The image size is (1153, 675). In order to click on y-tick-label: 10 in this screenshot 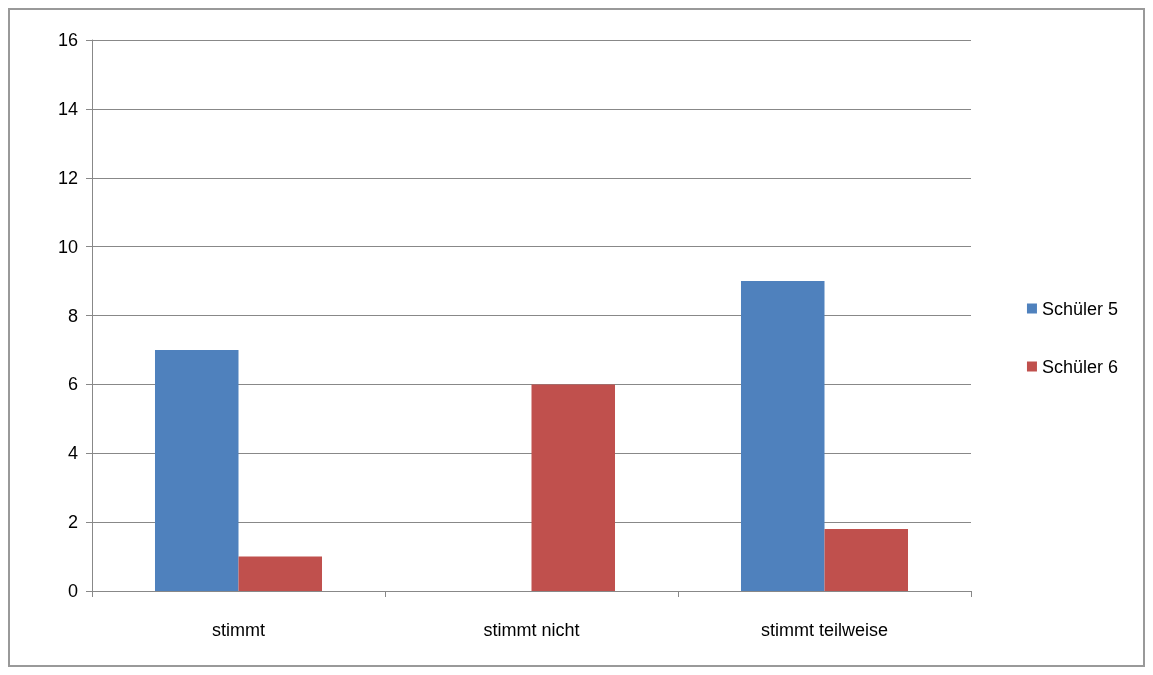, I will do `click(67, 246)`.